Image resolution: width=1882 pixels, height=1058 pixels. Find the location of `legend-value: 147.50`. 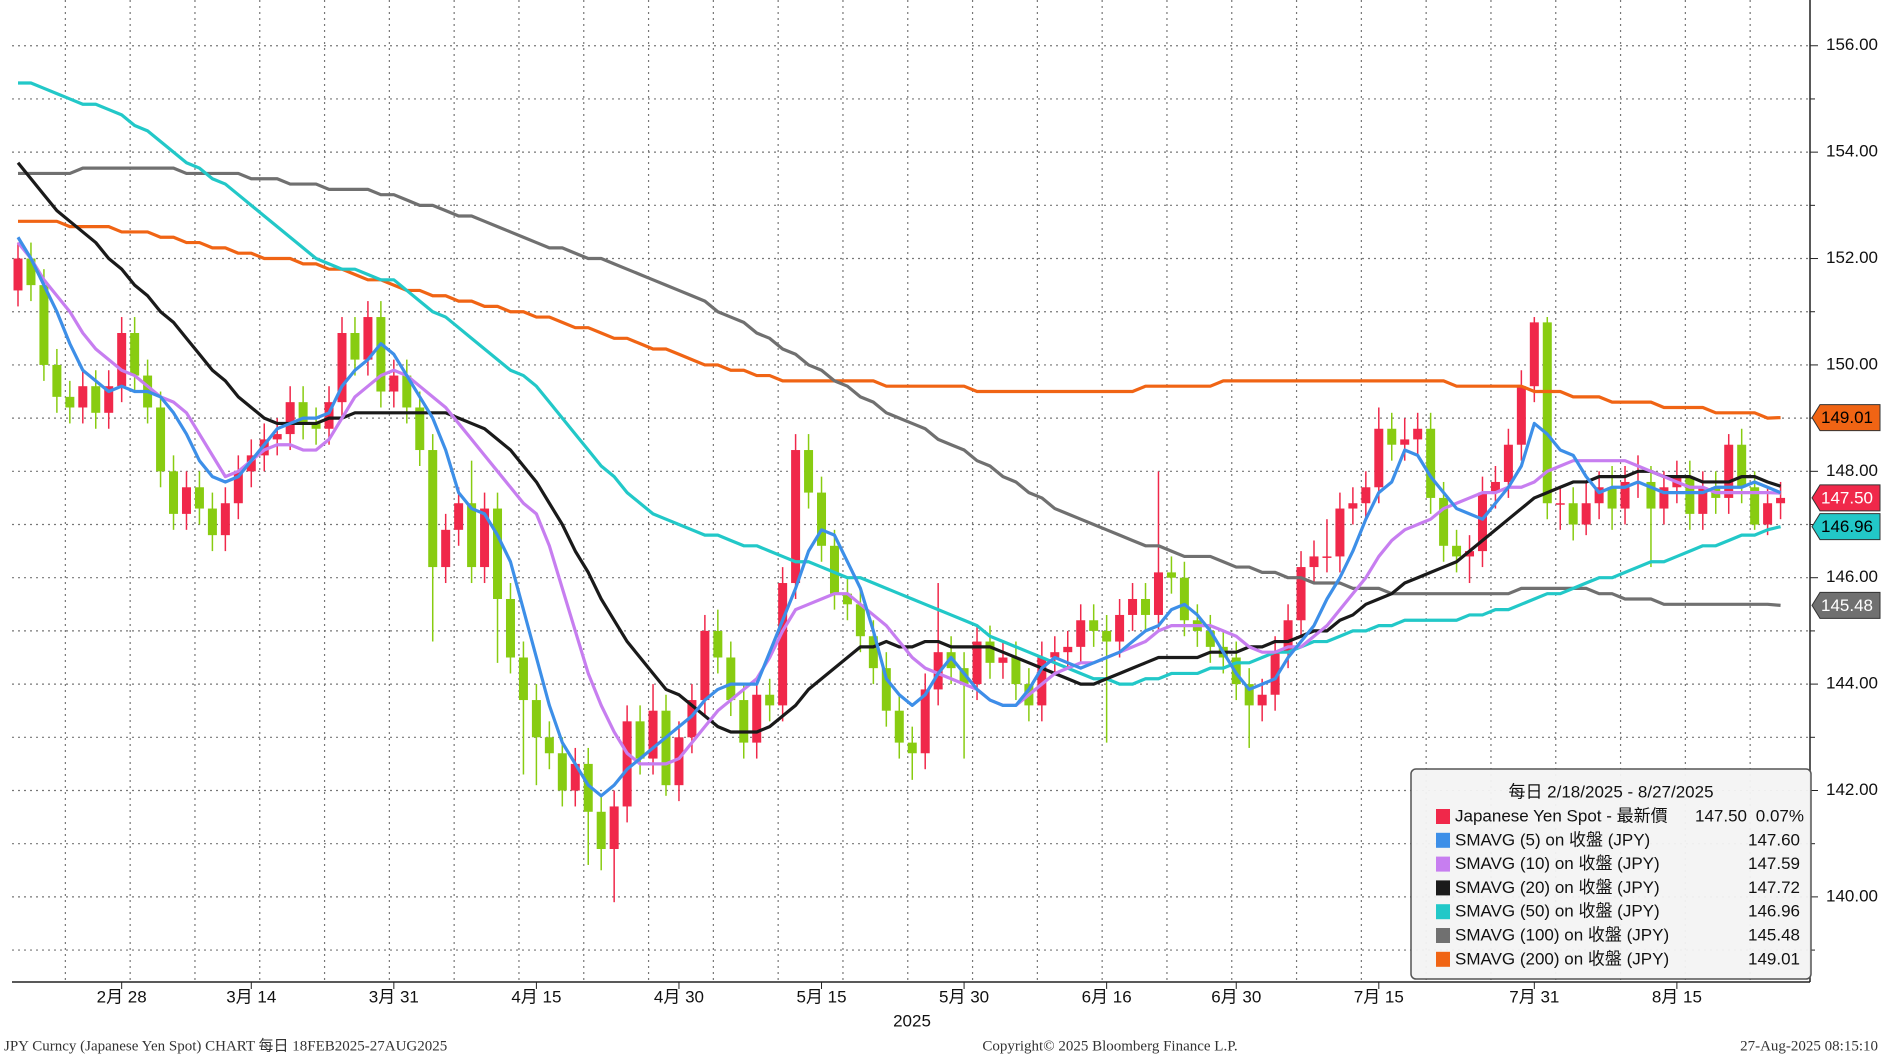

legend-value: 147.50 is located at coordinates (1721, 815).